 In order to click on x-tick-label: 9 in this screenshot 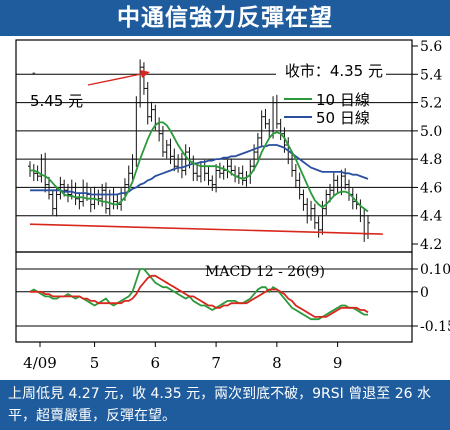, I will do `click(338, 363)`.